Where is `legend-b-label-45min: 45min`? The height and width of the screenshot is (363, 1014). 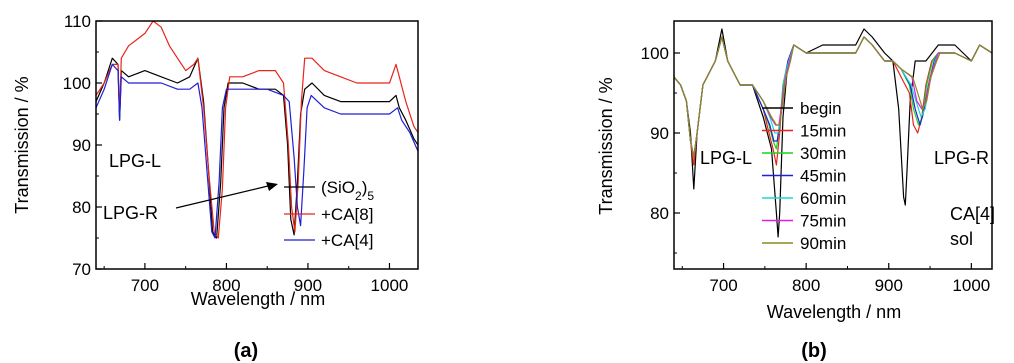
legend-b-label-45min: 45min is located at coordinates (823, 176).